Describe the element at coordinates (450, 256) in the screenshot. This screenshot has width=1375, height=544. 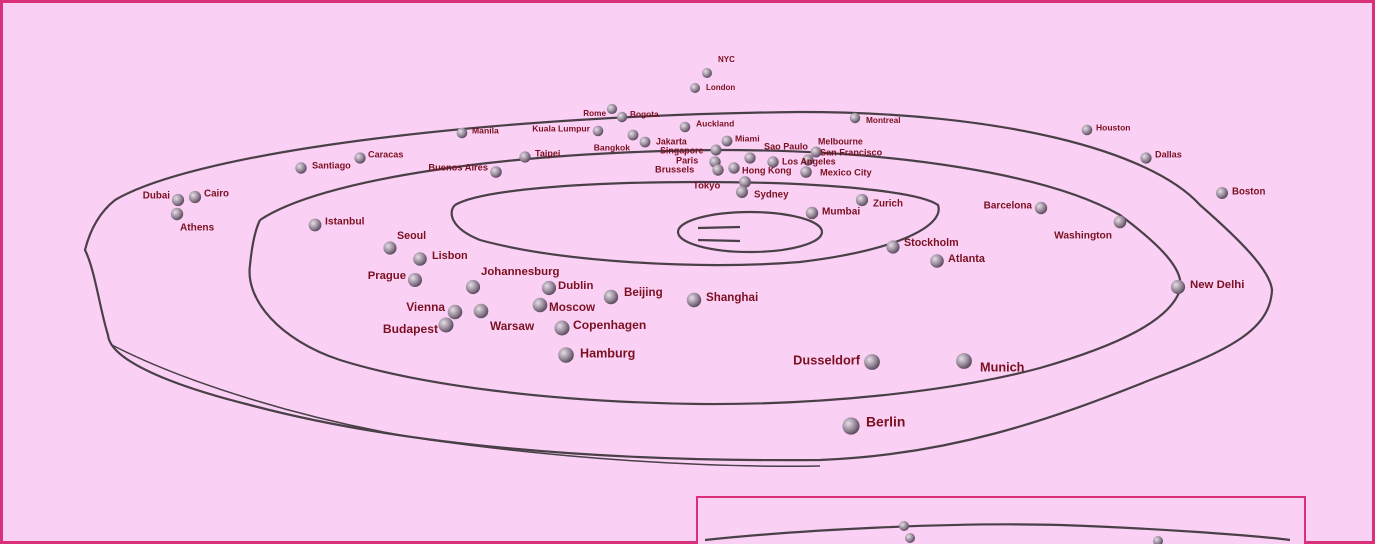
I see `city-label: Lisbon` at that location.